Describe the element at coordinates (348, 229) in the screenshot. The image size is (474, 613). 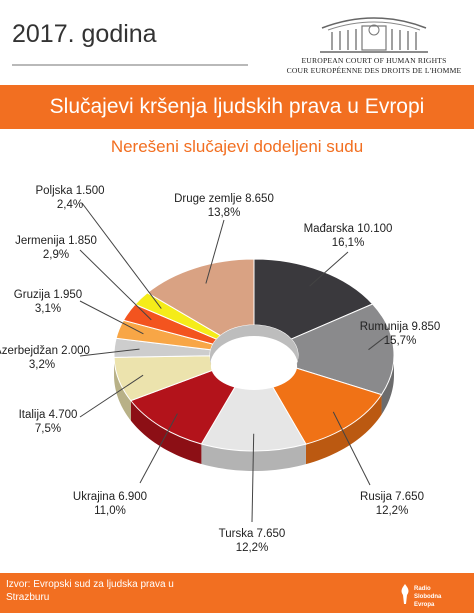
I see `slice-label: Mađarska 10.100` at that location.